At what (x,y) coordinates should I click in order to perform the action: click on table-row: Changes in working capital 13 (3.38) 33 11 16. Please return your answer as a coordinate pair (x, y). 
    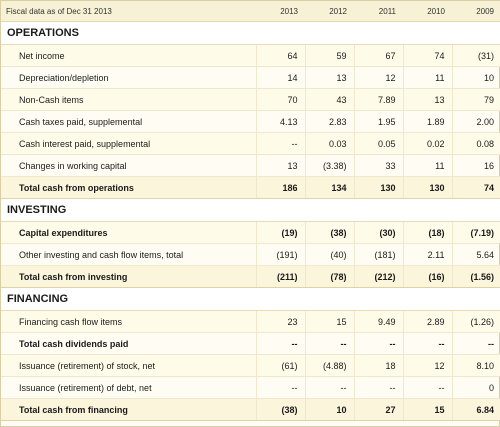
    Looking at the image, I should click on (250, 165).